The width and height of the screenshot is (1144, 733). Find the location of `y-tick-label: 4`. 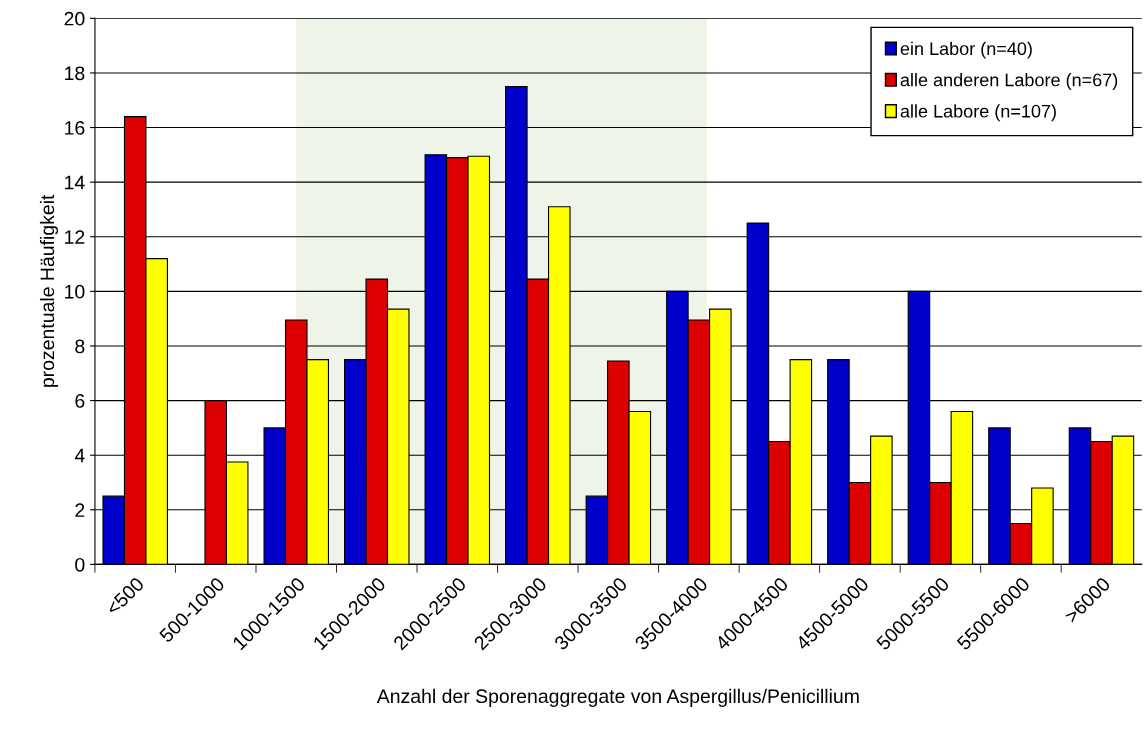

y-tick-label: 4 is located at coordinates (79, 455).